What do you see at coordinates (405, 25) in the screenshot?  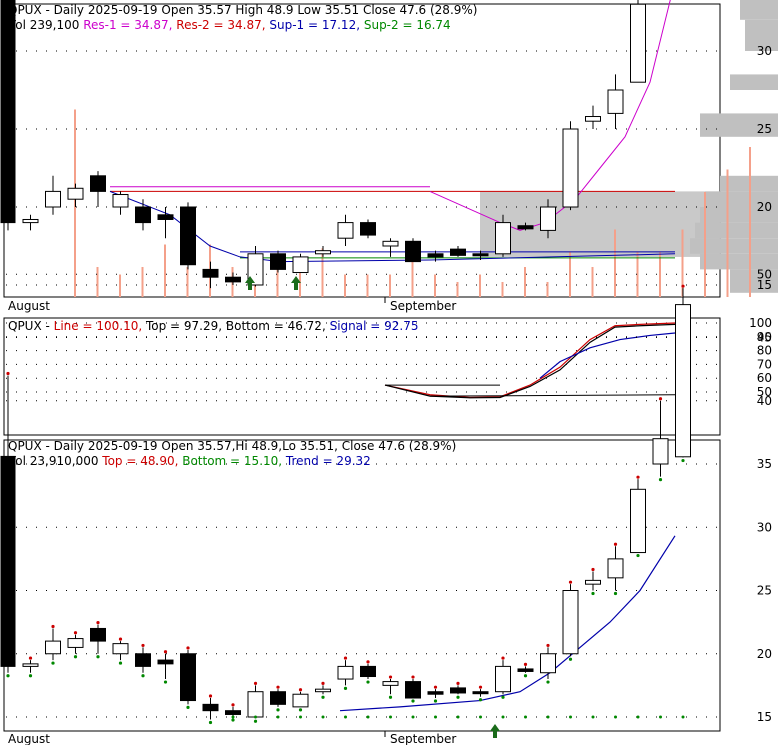 I see `header-sup2: Sup-2 = 16.74` at bounding box center [405, 25].